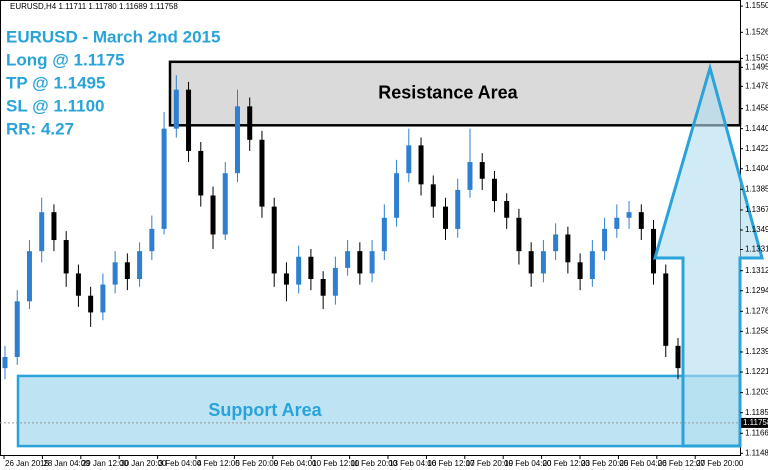 The width and height of the screenshot is (768, 470). Describe the element at coordinates (756, 310) in the screenshot. I see `y-tick-label: 1.12760` at that location.